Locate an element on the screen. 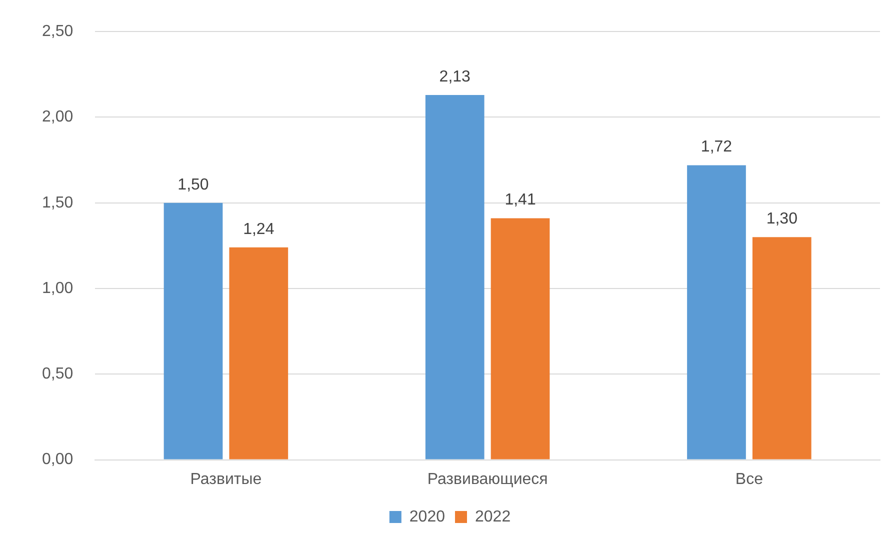 The image size is (894, 545). data-label: 1,41 is located at coordinates (520, 200).